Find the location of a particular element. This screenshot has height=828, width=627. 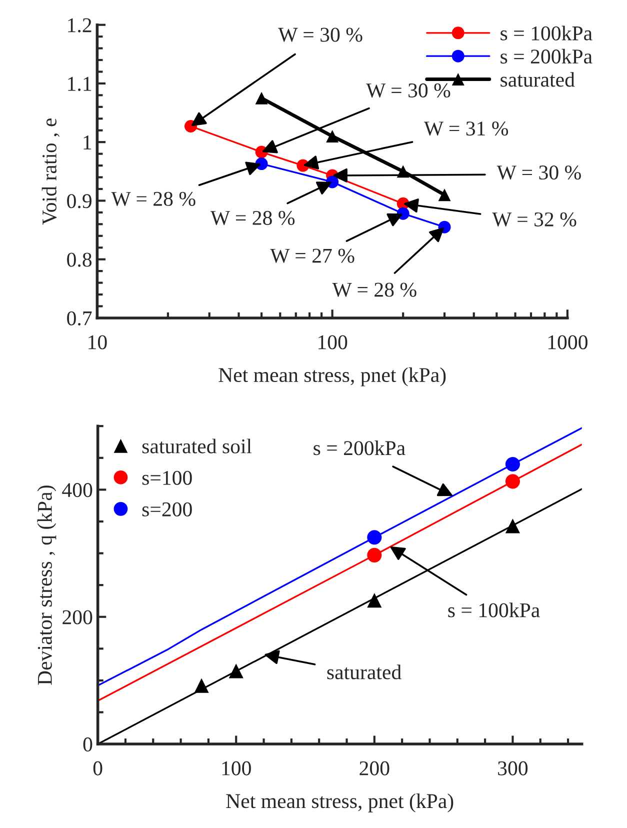

x-tick-label: 300 is located at coordinates (513, 768).